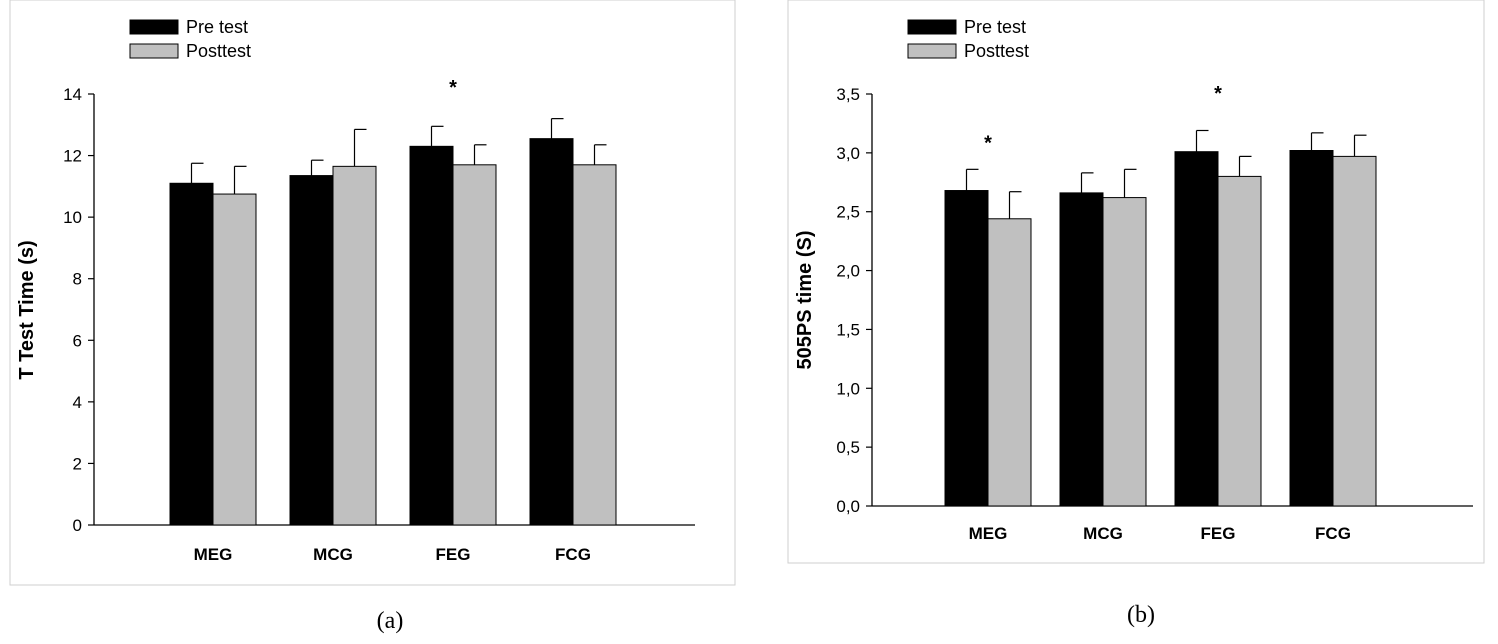 The width and height of the screenshot is (1498, 644). Describe the element at coordinates (966, 348) in the screenshot. I see `chart-b-bar-pre-test-meg` at that location.